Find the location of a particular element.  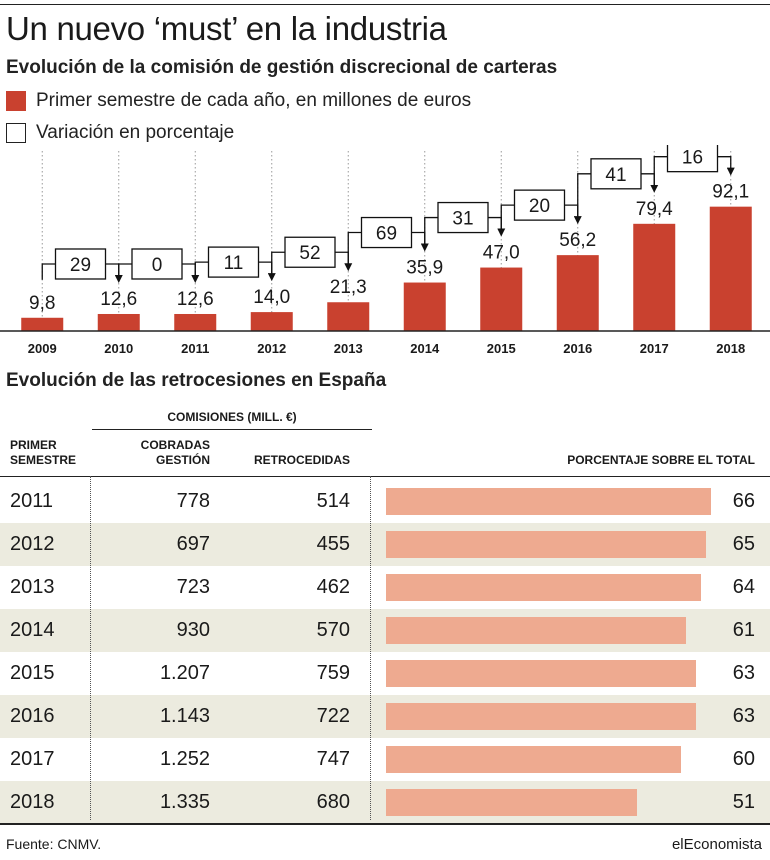

brand-logo: elEconomista is located at coordinates (716, 844).